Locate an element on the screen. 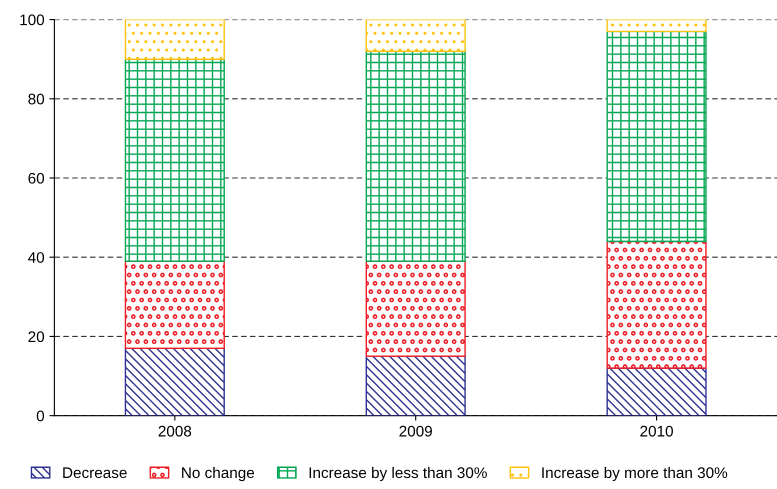  y-tick-label: 0 is located at coordinates (40, 416).